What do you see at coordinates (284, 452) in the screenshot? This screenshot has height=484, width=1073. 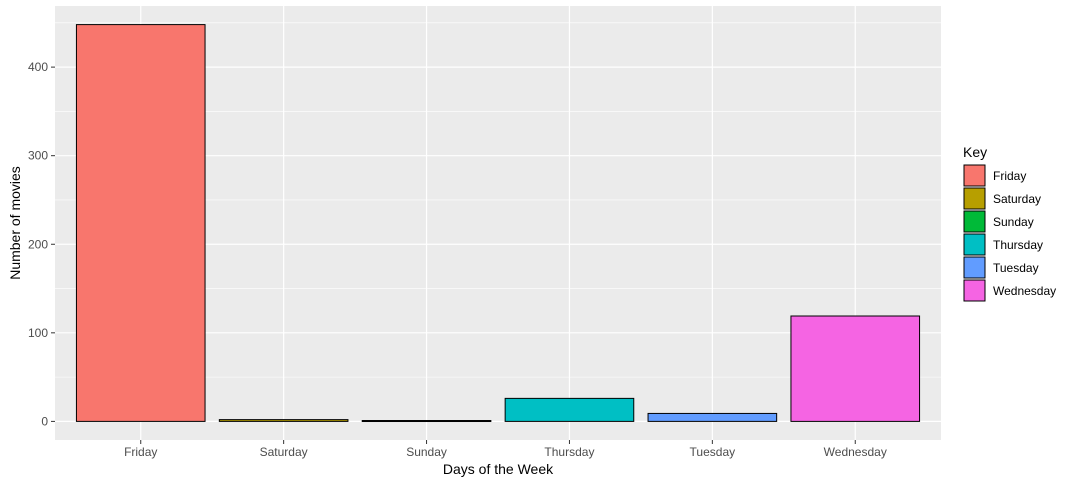 I see `x-tick-label: Saturday` at bounding box center [284, 452].